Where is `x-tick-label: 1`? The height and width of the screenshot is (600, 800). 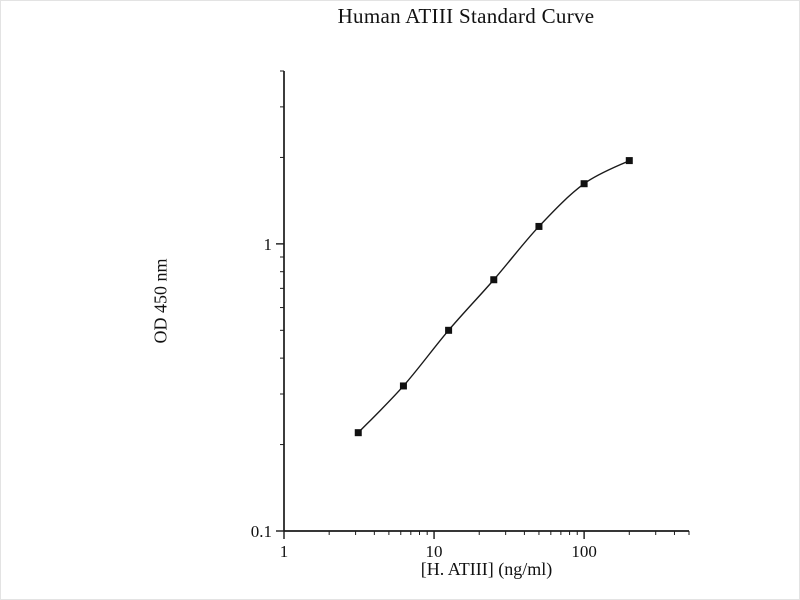
x-tick-label: 1 is located at coordinates (284, 551).